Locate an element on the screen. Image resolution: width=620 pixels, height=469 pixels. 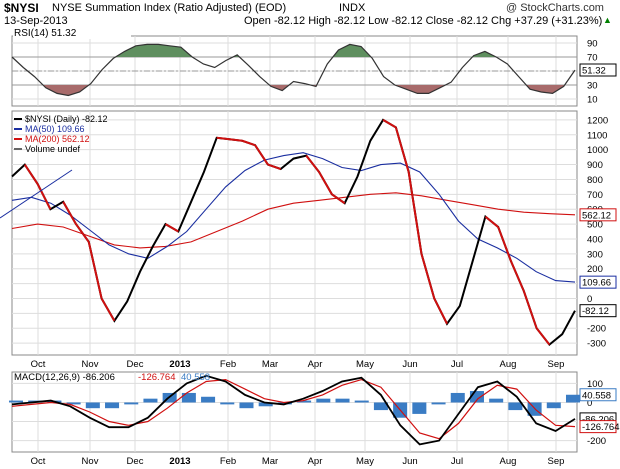
price-y-tick-label: 800 is located at coordinates (595, 180).